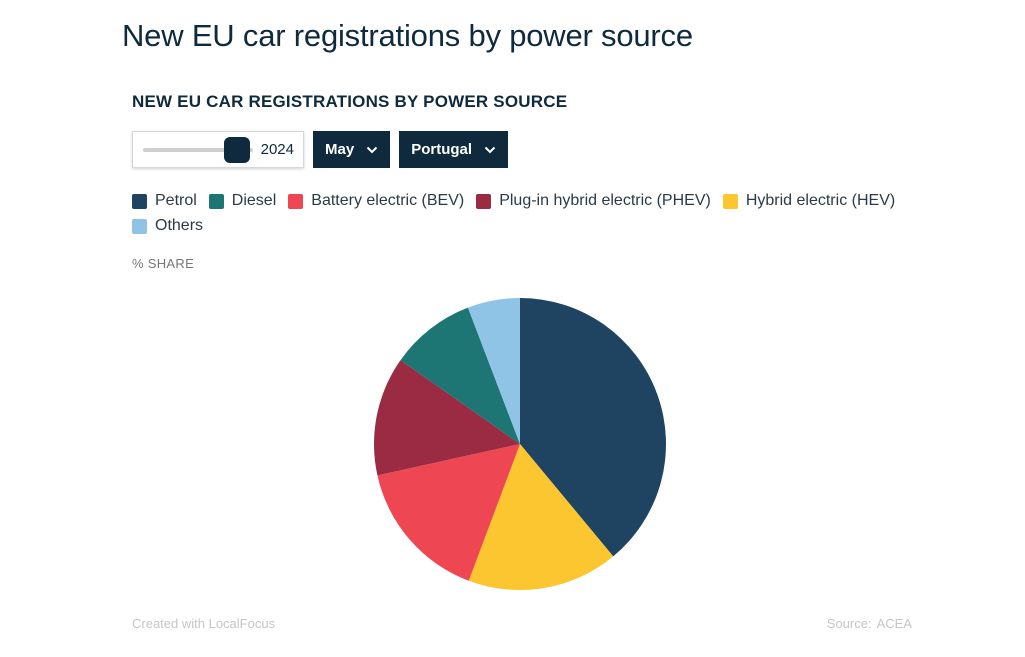 The image size is (1025, 657). Describe the element at coordinates (388, 200) in the screenshot. I see `legend-label-bev: Battery electric (BEV)` at that location.